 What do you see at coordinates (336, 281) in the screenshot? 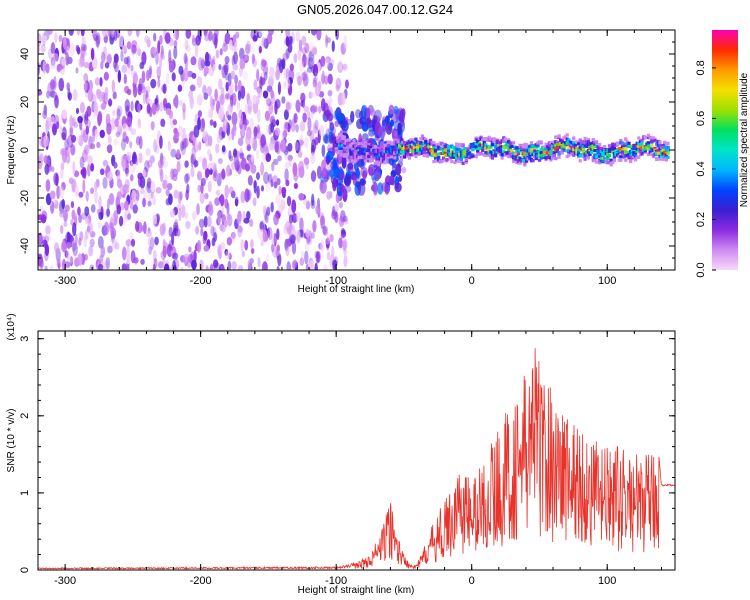
I see `heatmap-x-tick-label: -100` at bounding box center [336, 281].